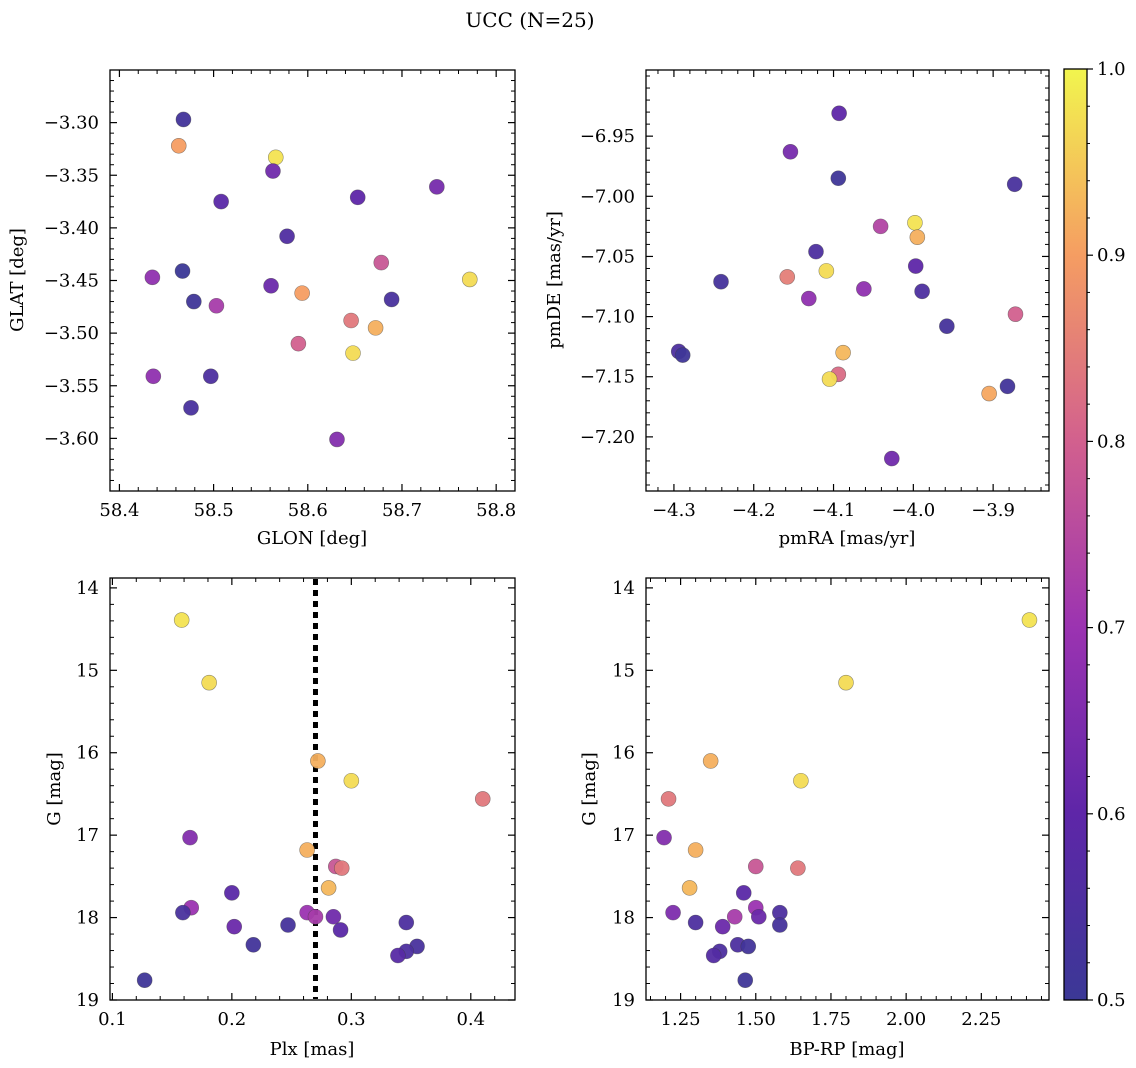 The image size is (1136, 1068). Describe the element at coordinates (623, 918) in the screenshot. I see `y-tick-label: 18` at that location.